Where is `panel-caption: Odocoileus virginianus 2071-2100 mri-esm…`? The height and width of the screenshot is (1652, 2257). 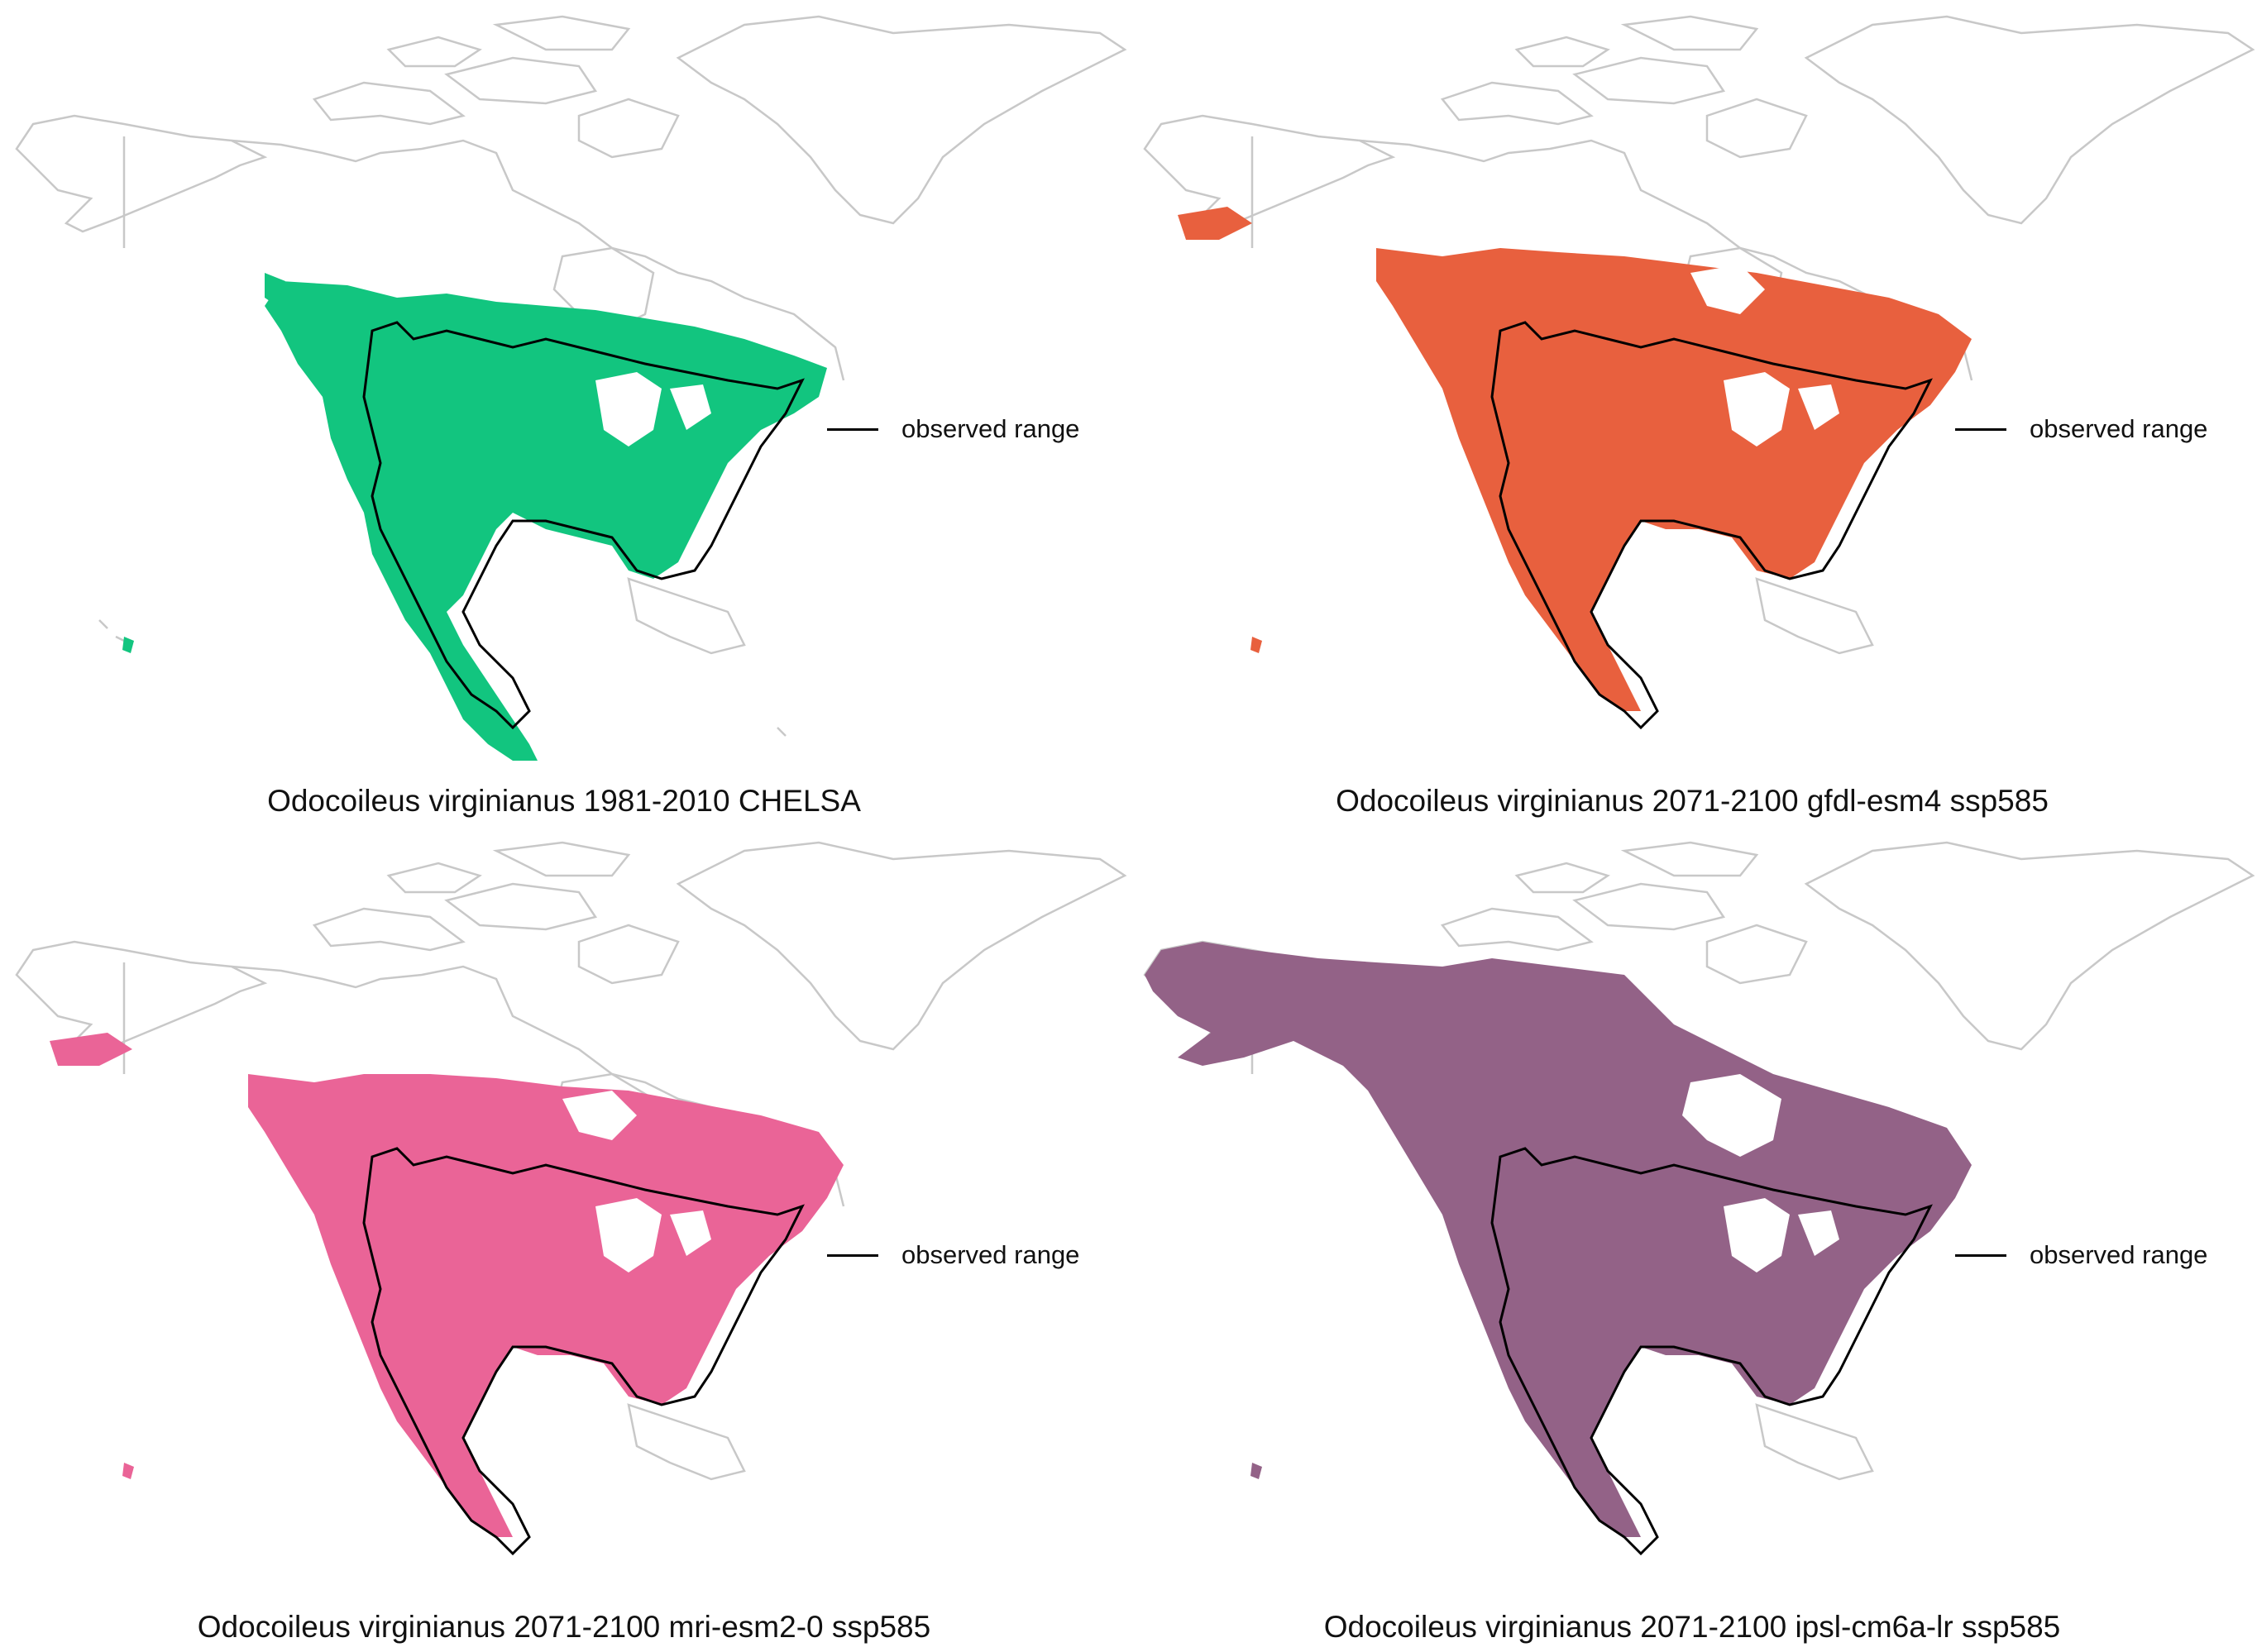 panel-caption: Odocoileus virginianus 2071-2100 mri-esm… is located at coordinates (564, 1627).